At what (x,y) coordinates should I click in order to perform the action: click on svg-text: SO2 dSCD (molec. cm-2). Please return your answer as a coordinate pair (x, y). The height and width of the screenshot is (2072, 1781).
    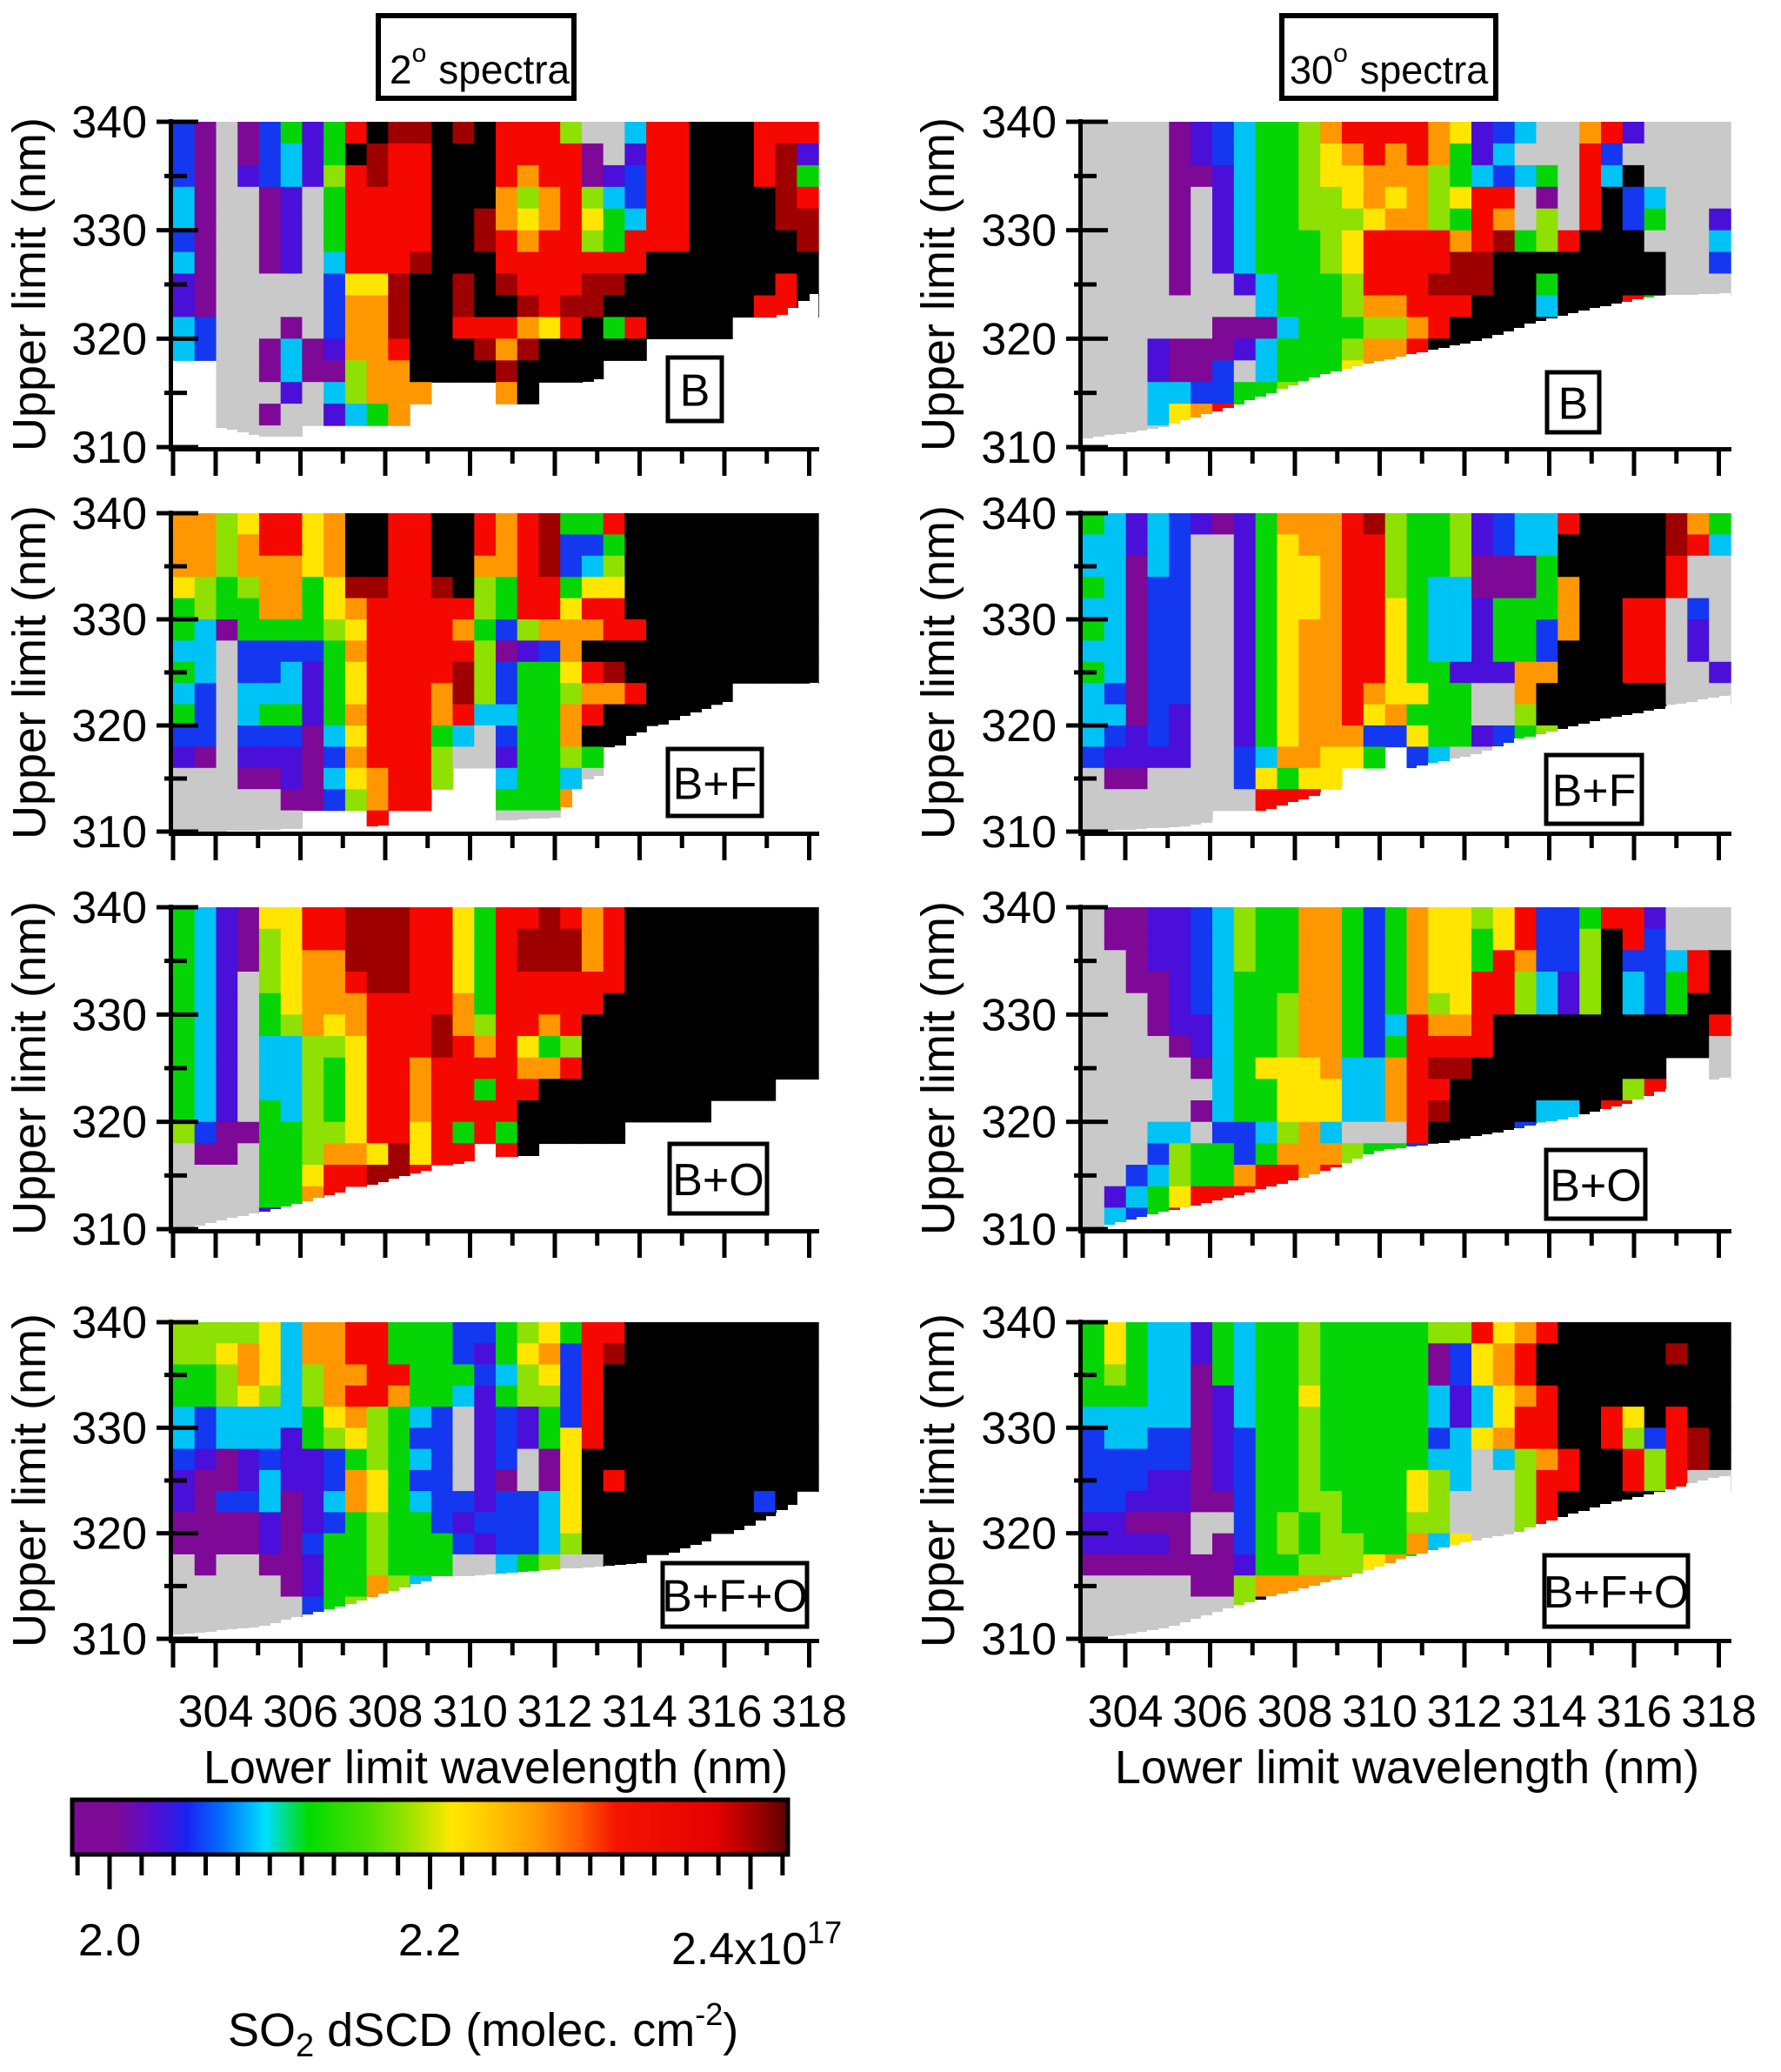
    Looking at the image, I should click on (483, 2030).